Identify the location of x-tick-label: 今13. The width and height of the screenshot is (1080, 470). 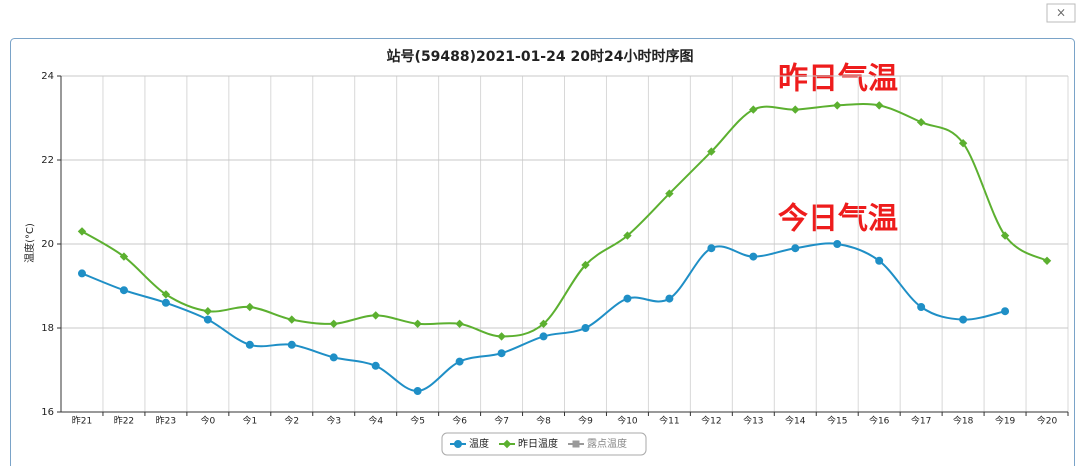
(753, 421).